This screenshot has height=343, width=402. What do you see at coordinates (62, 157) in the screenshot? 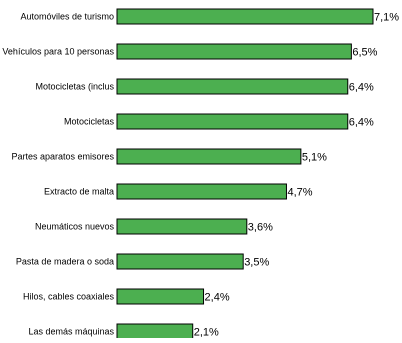
I see `category-label-4: Partes aparatos emisores` at bounding box center [62, 157].